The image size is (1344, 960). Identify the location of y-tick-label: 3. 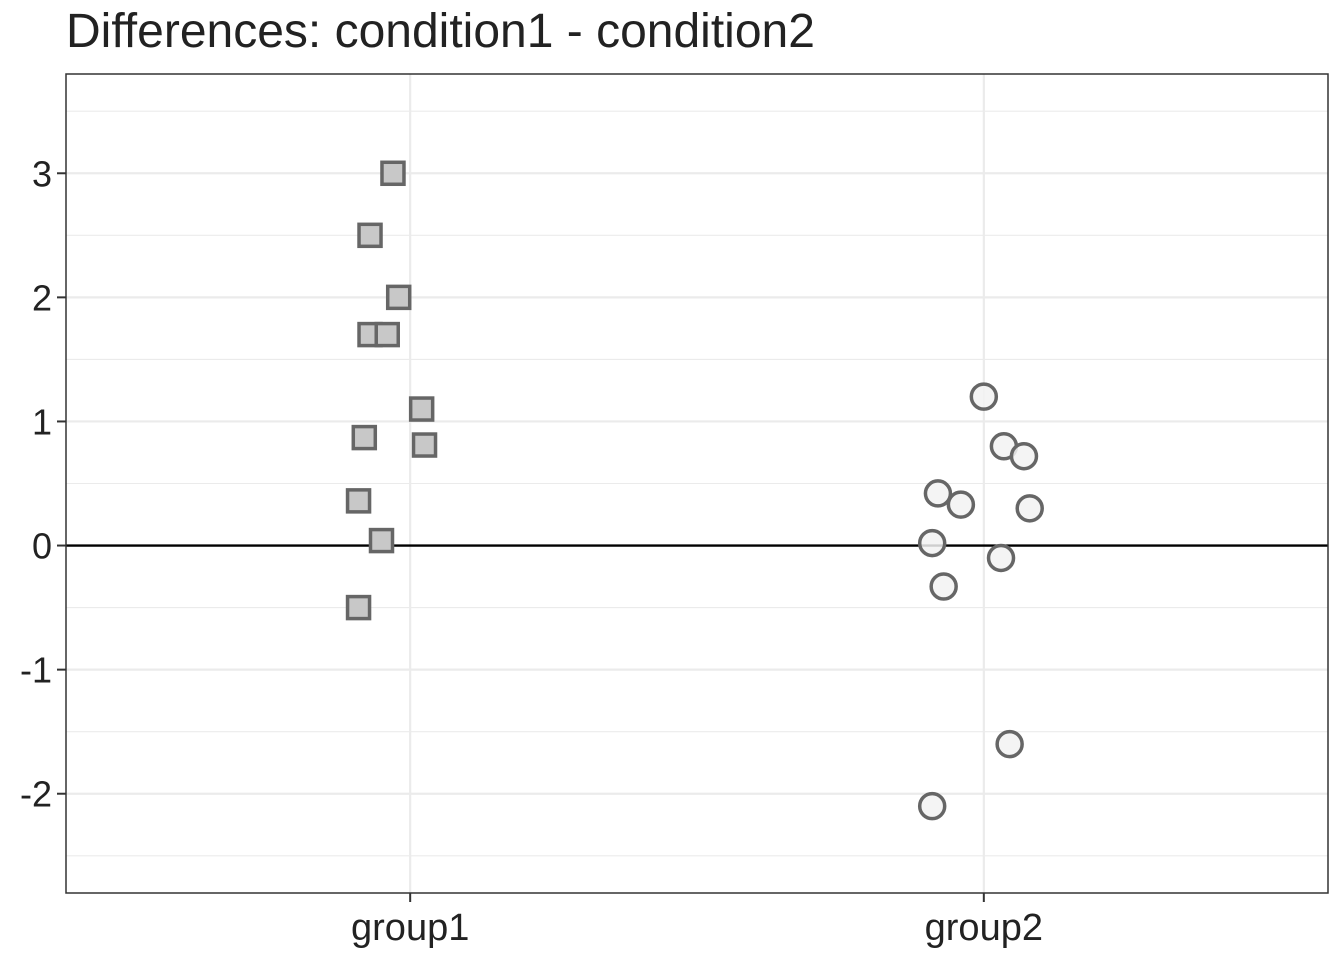
(42, 173).